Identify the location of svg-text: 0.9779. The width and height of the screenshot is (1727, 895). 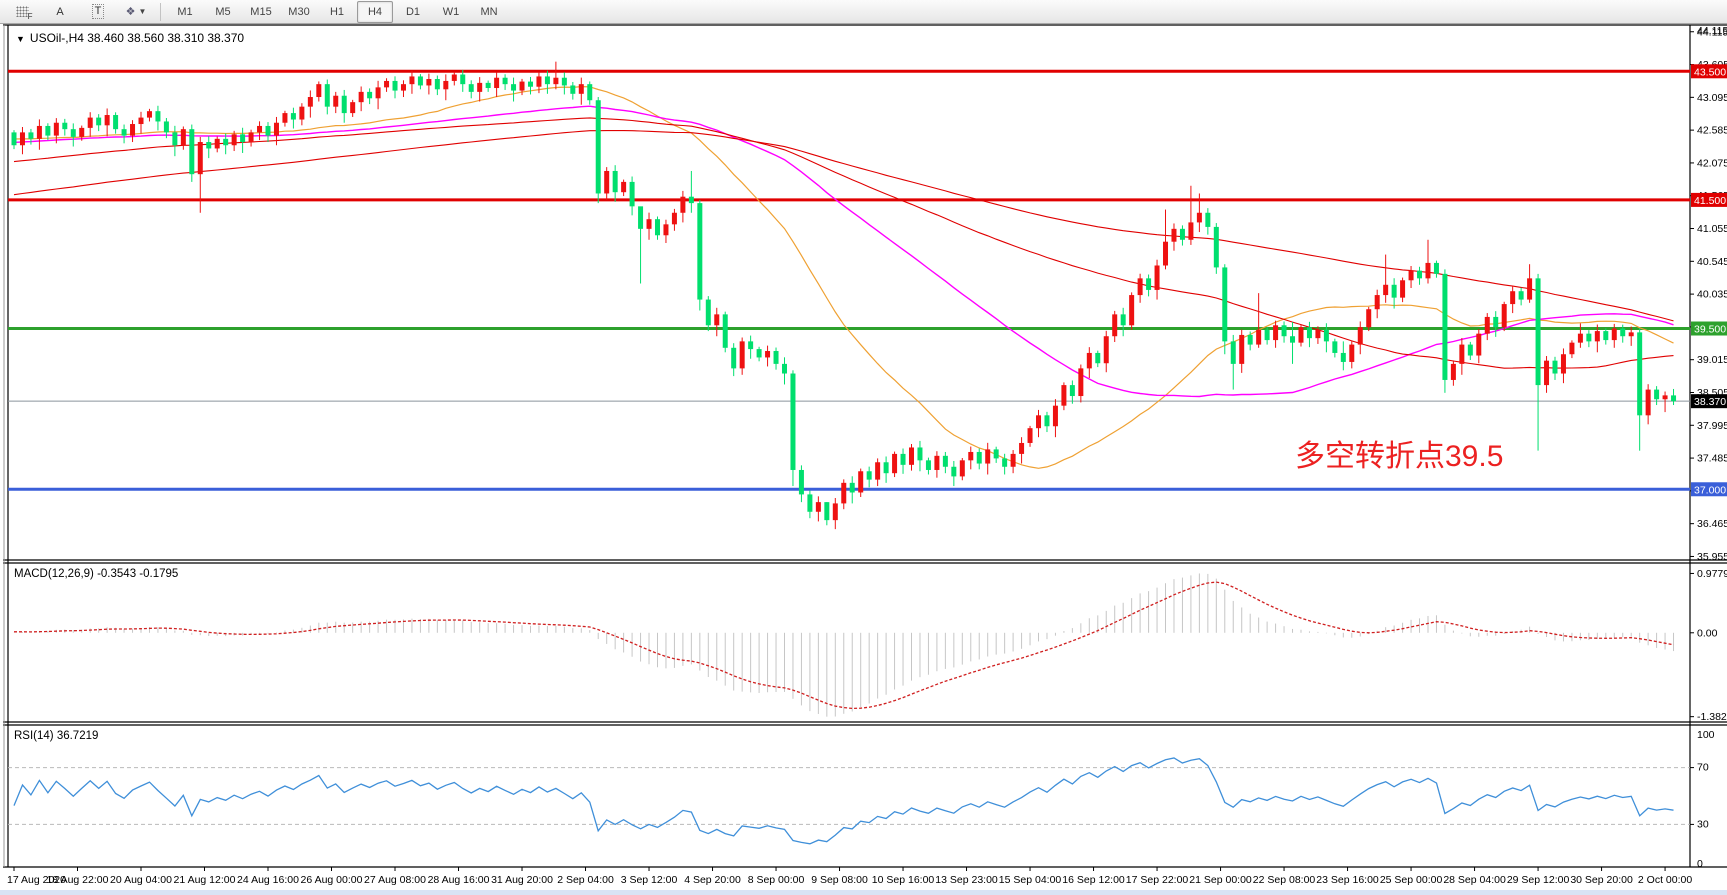
(1712, 574).